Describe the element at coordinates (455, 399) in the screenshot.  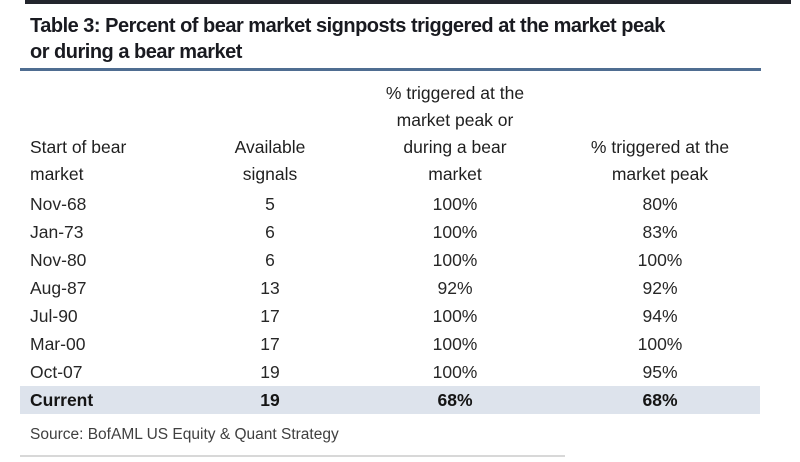
I see `cell-pct-triggered-peak-or-bear: 68%` at that location.